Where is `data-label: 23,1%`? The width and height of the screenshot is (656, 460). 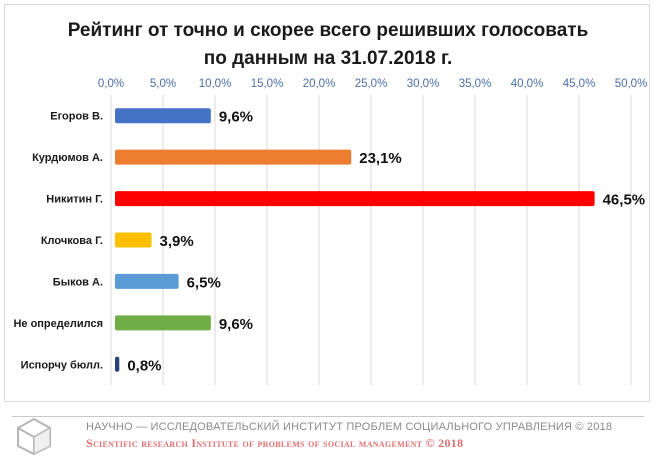 data-label: 23,1% is located at coordinates (380, 158).